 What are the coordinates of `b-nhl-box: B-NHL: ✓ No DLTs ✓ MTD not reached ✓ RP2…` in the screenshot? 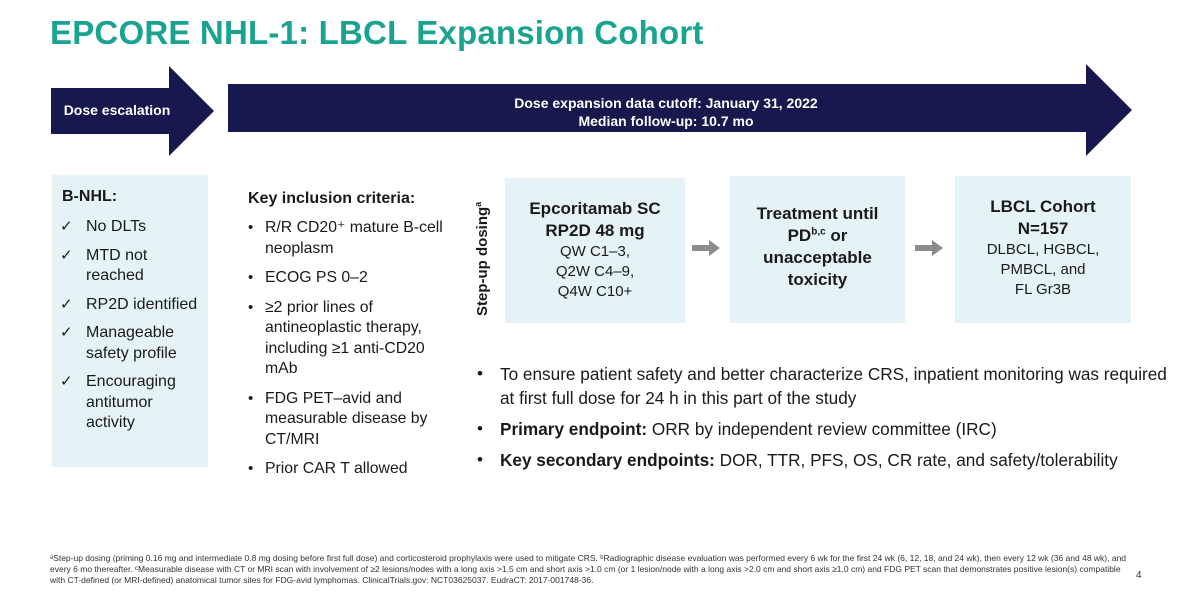 It's located at (130, 321).